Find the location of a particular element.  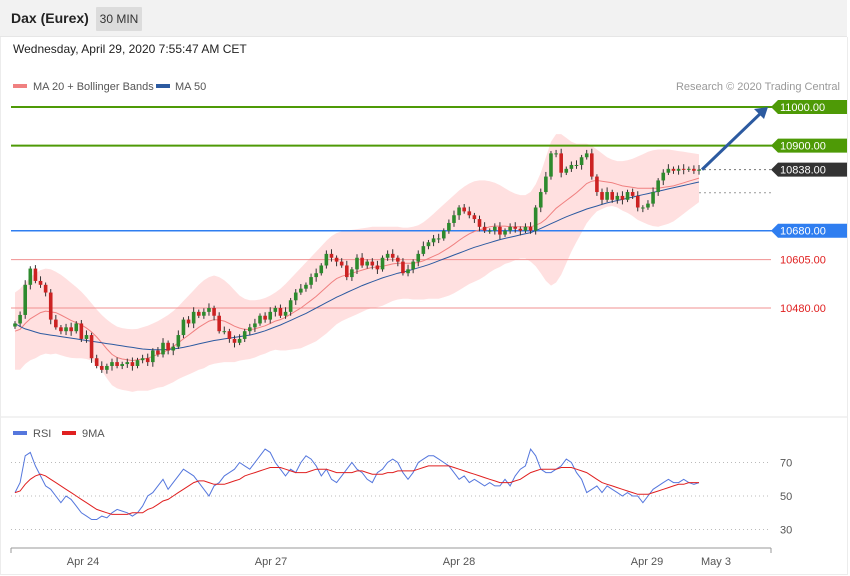

date-text: Wednesday, April 29, 2020 7:55:47 AM CET is located at coordinates (130, 49).